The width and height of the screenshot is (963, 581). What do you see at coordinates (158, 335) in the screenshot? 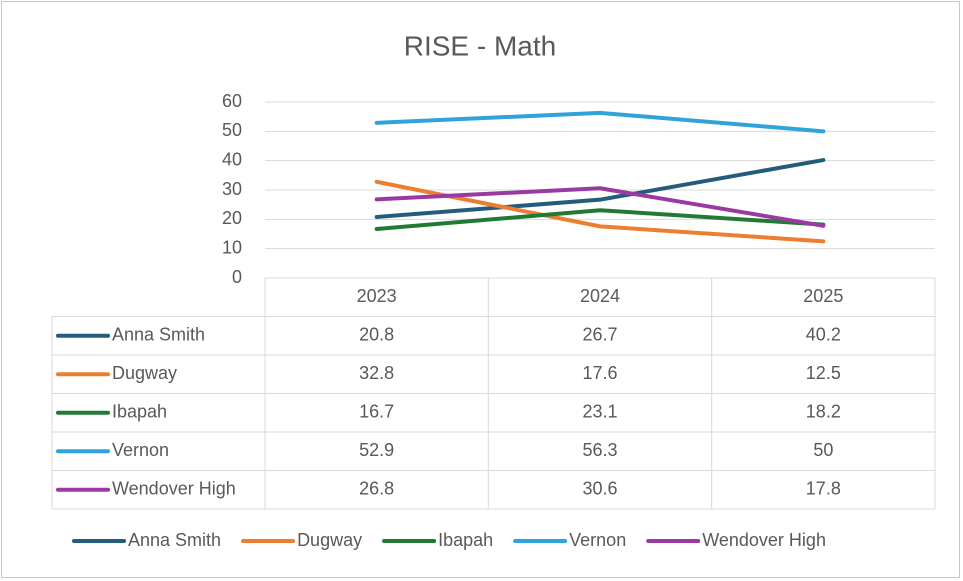
I see `table-row-label: Anna Smith` at bounding box center [158, 335].